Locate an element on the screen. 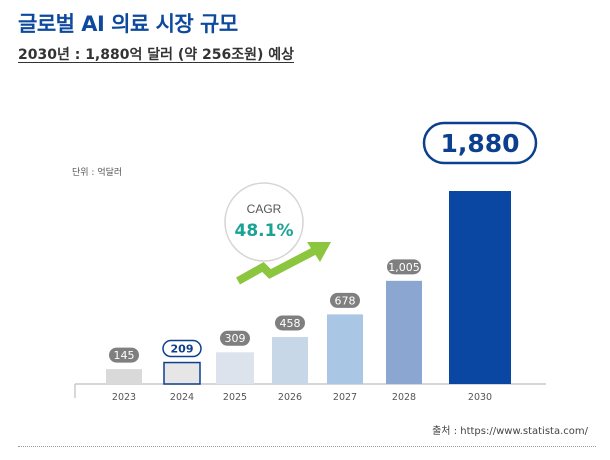 Image resolution: width=610 pixels, height=460 pixels. value-pill-2028 is located at coordinates (404, 267).